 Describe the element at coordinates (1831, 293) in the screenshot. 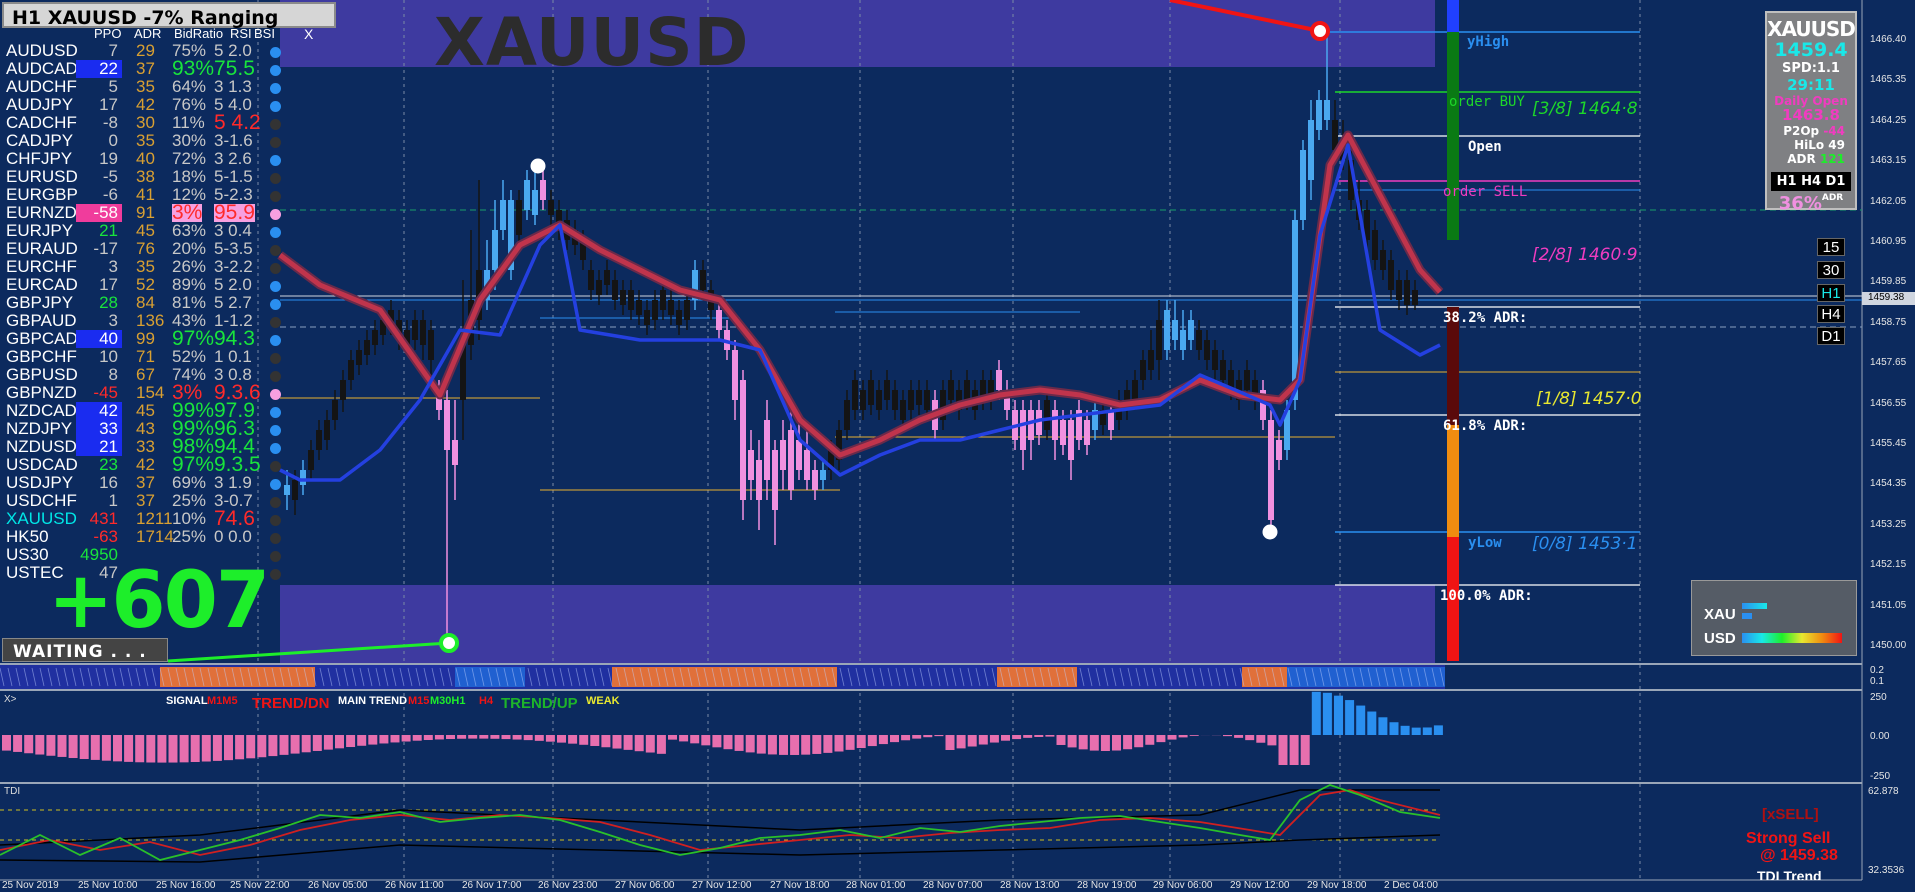

I see `tf-button-h1: H1` at that location.